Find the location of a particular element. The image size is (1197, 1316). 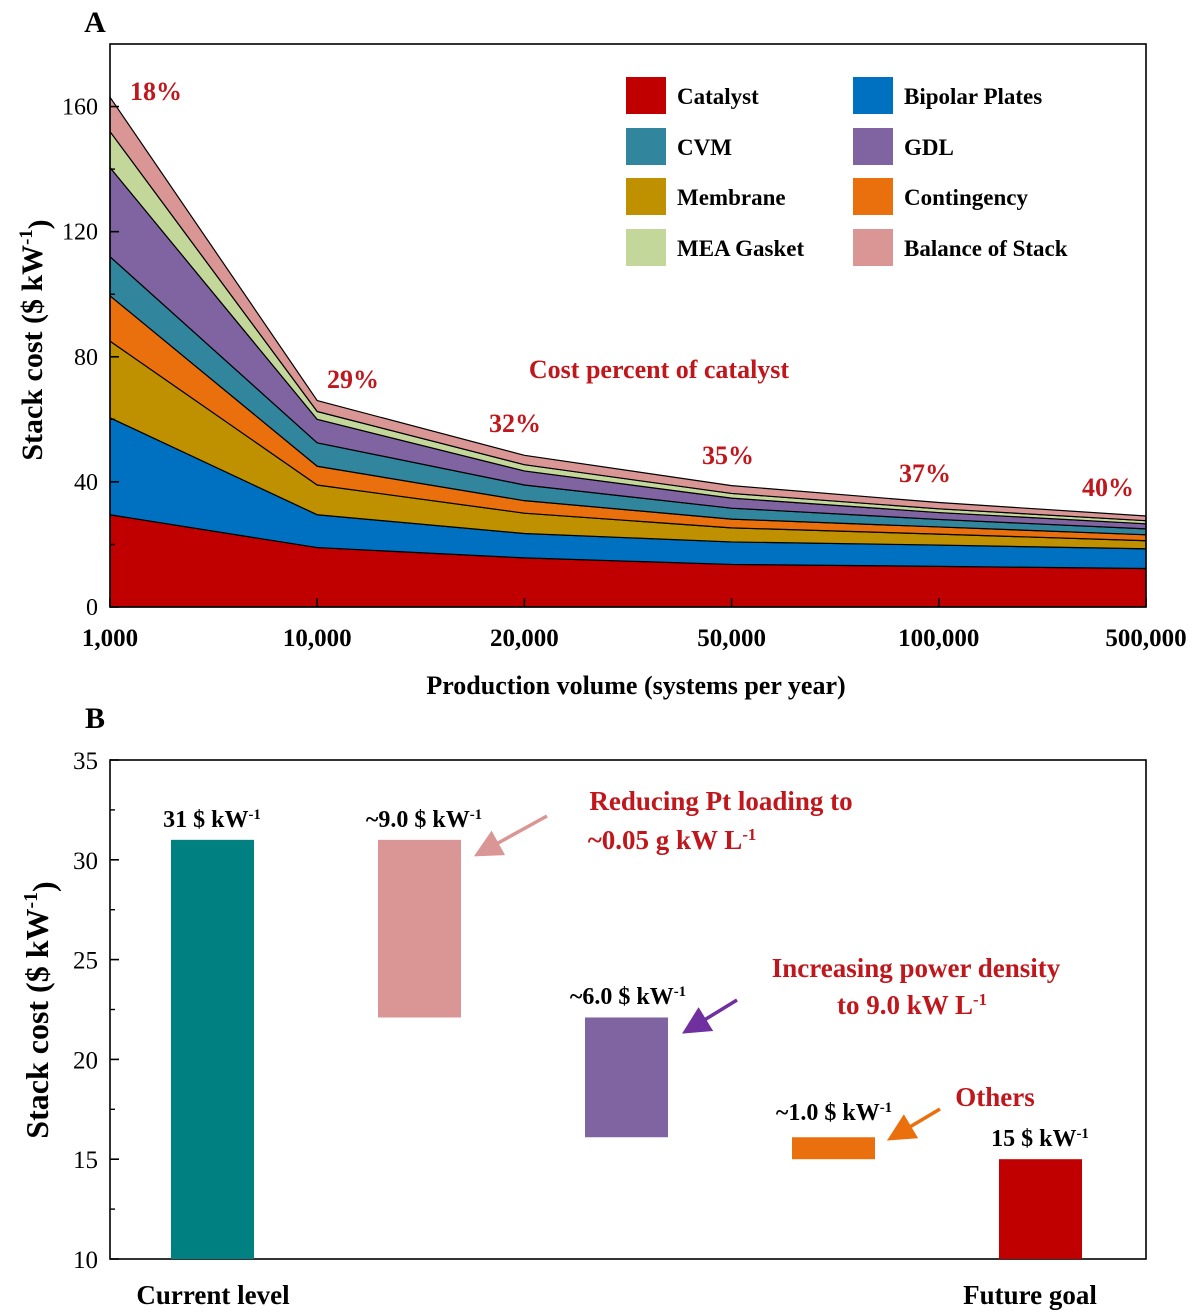

category-label: Current level is located at coordinates (213, 1295).